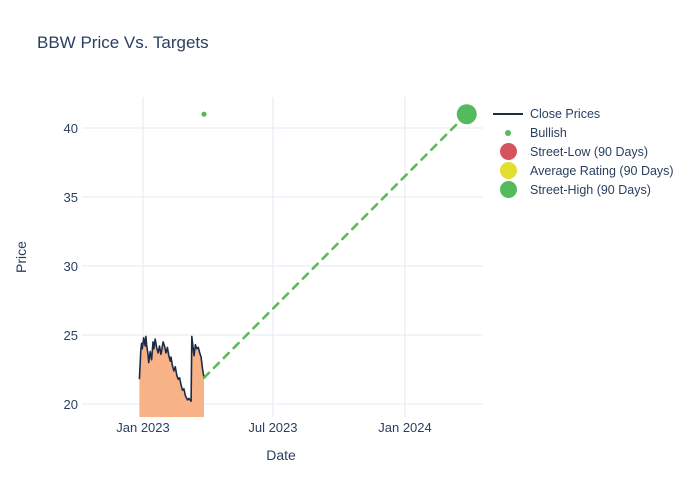  What do you see at coordinates (171, 368) in the screenshot?
I see `close-price-line` at bounding box center [171, 368].